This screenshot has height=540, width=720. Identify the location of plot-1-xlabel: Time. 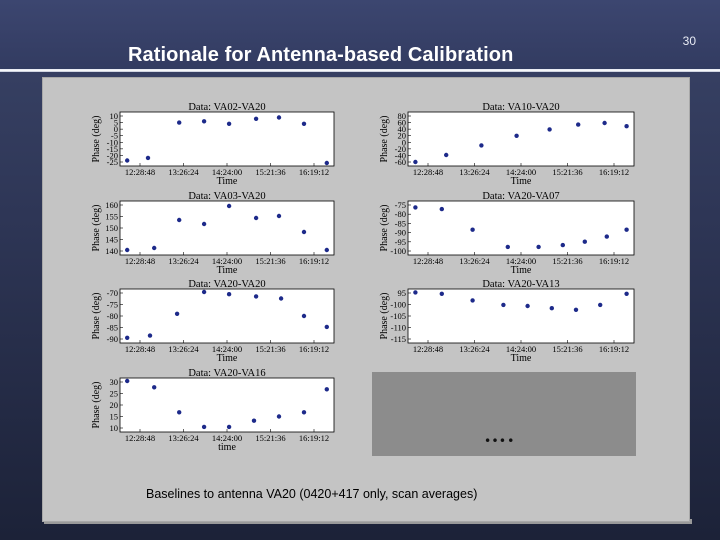
(227, 181).